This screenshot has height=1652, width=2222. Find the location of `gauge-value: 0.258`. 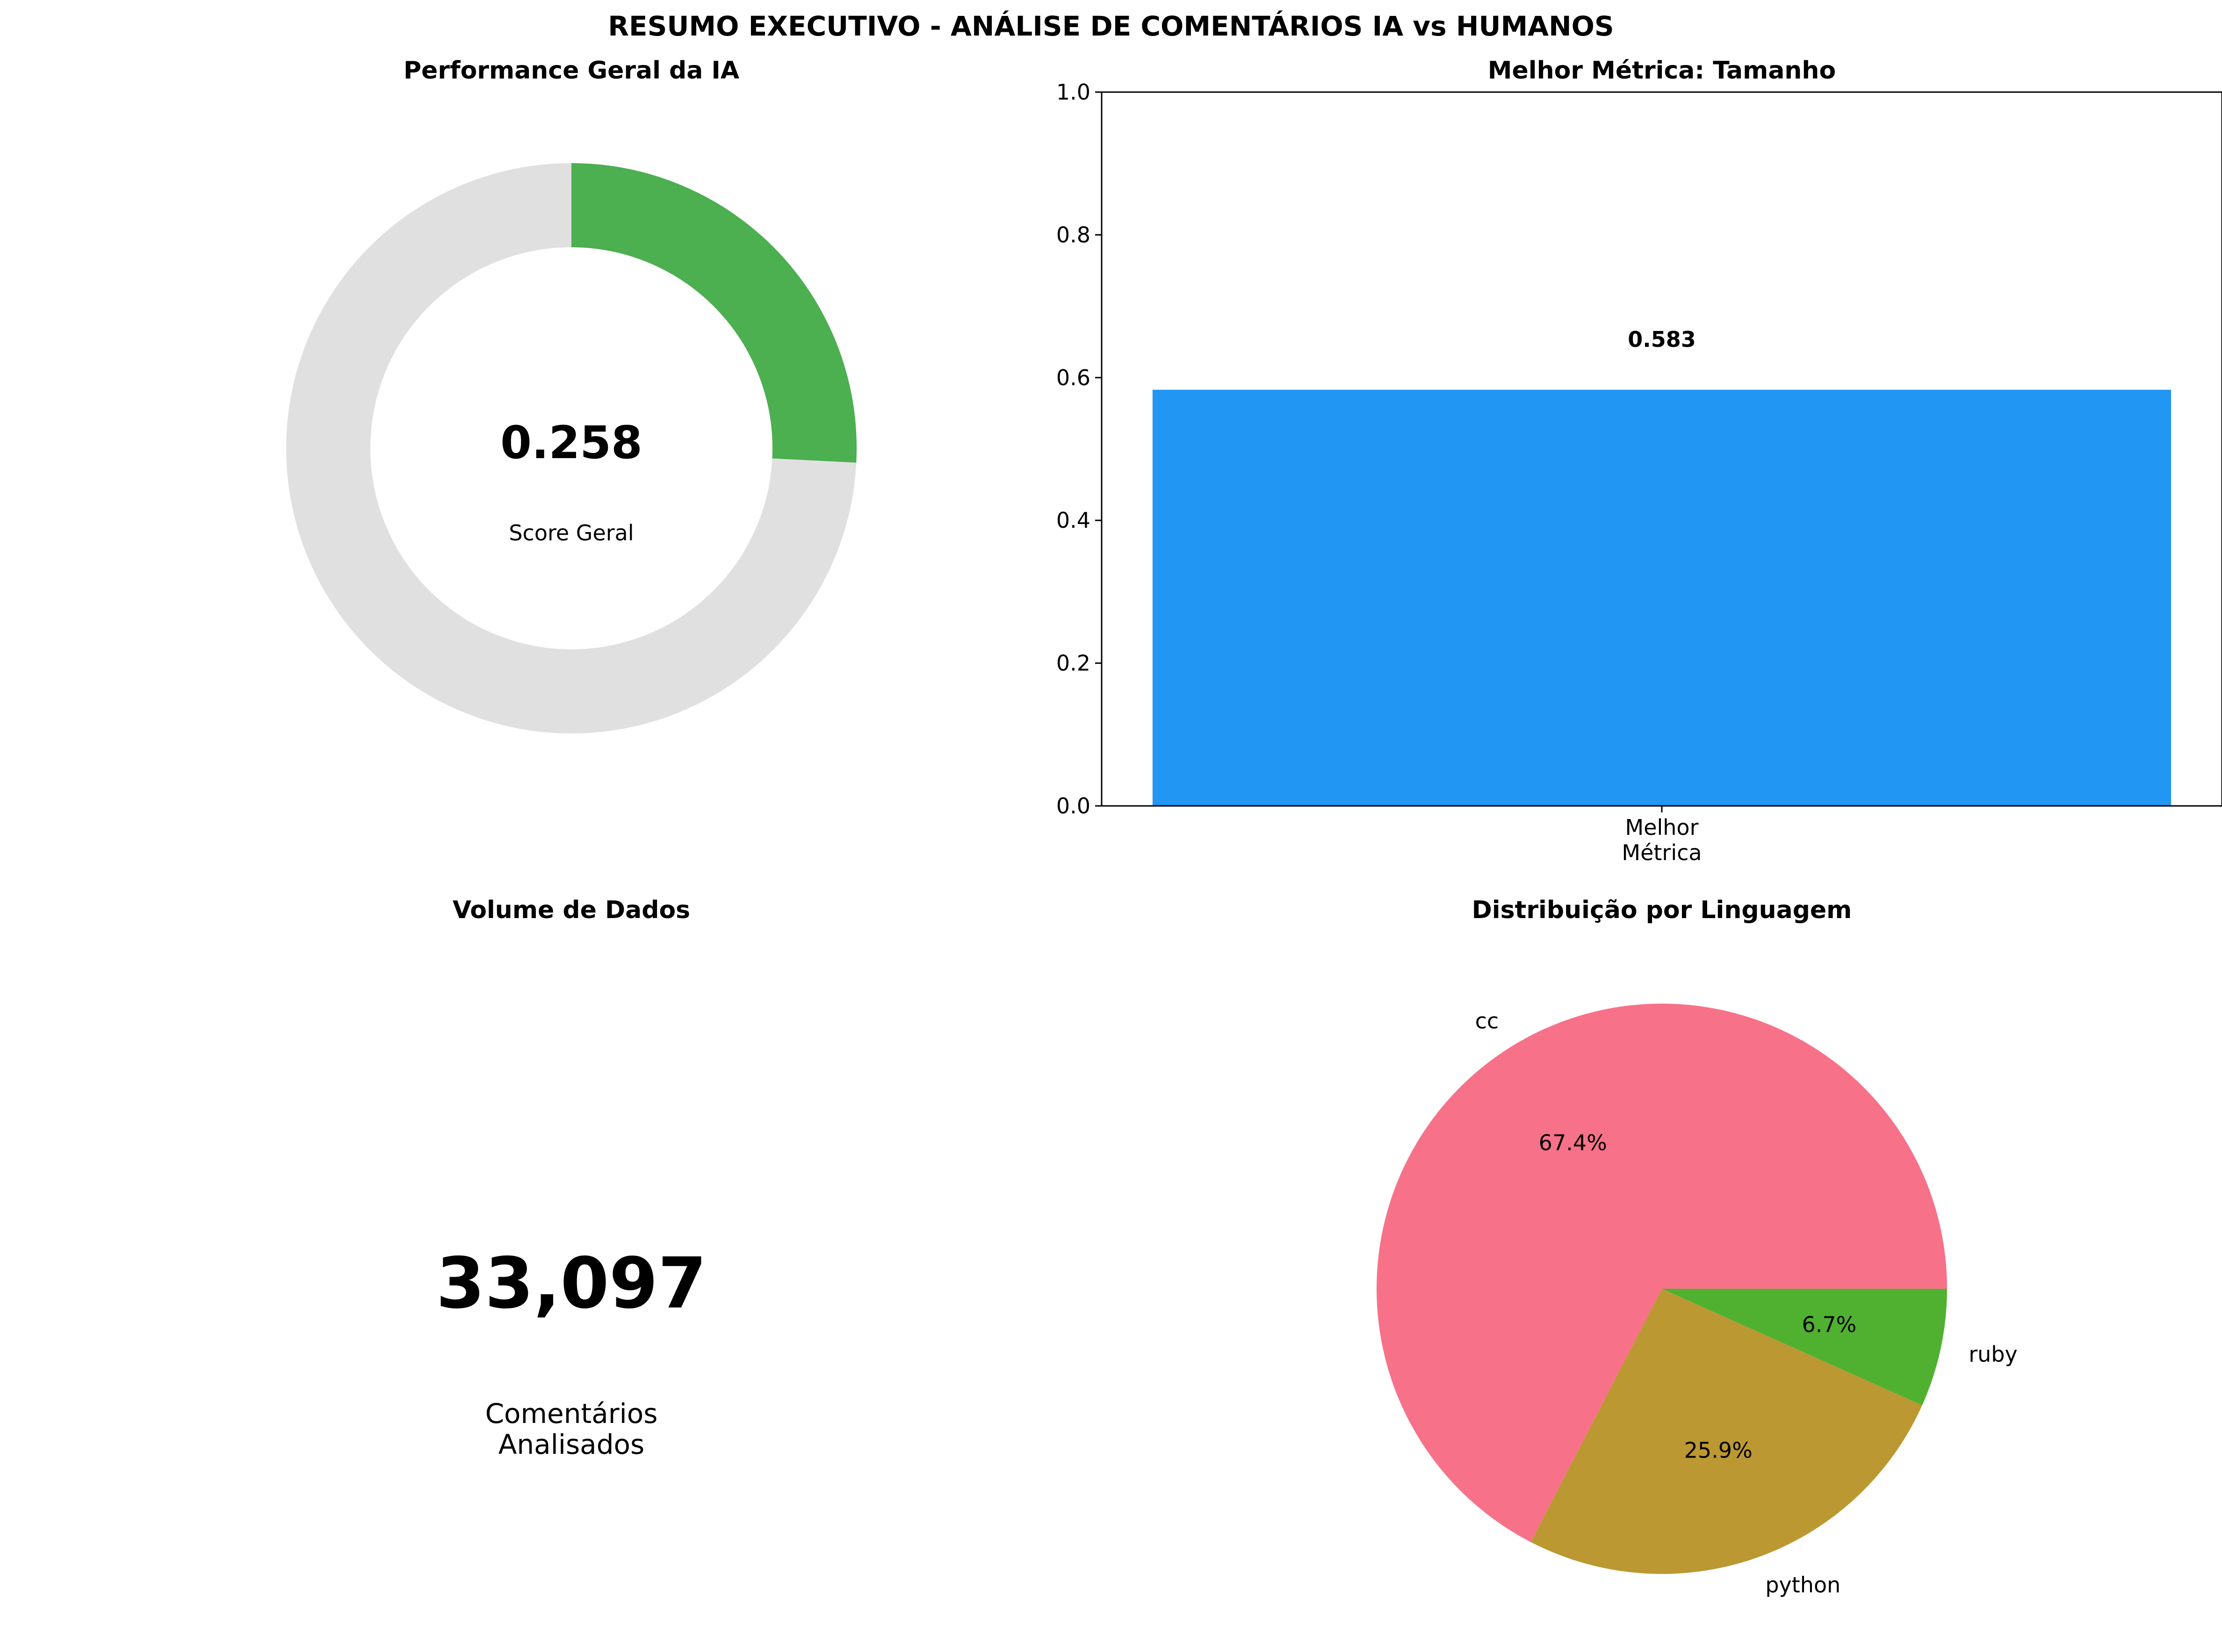

gauge-value: 0.258 is located at coordinates (571, 443).